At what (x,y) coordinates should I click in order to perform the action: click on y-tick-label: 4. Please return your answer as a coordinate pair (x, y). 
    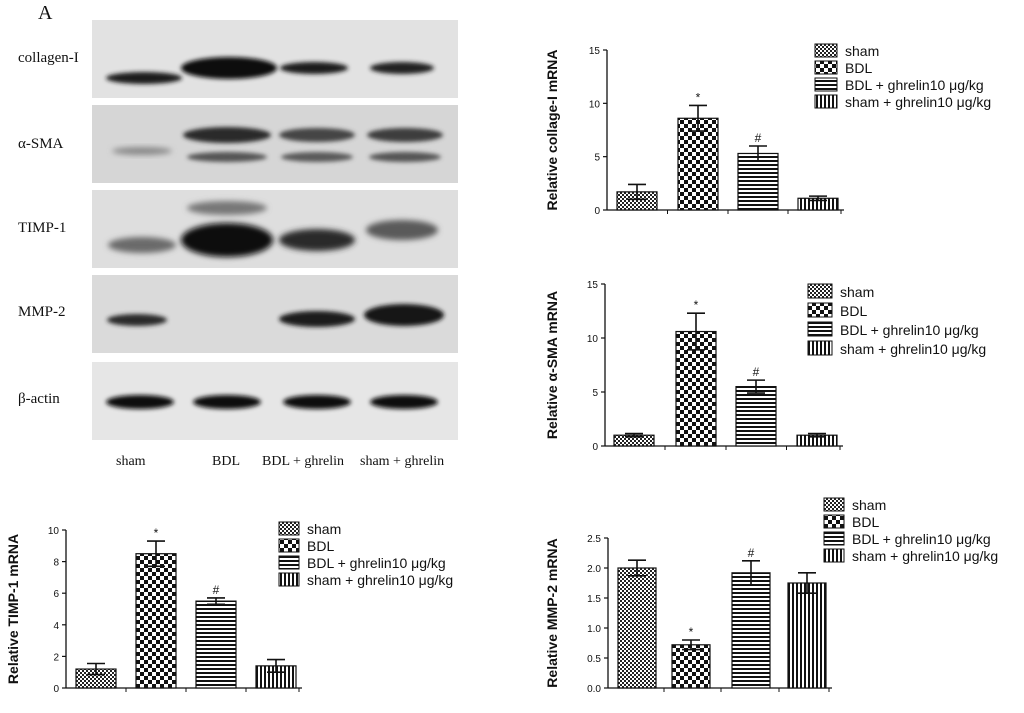
    Looking at the image, I should click on (56, 626).